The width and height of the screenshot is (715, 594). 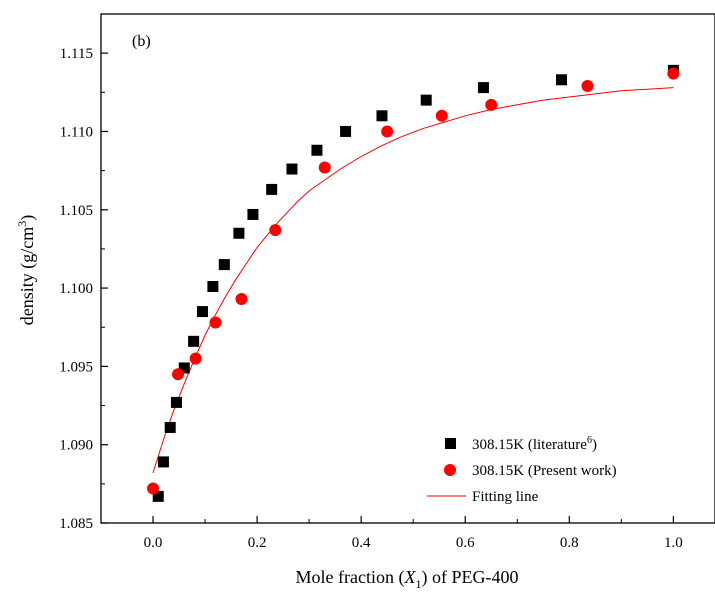 I want to click on legend-label-literature: 308.15K (literature6), so click(x=534, y=444).